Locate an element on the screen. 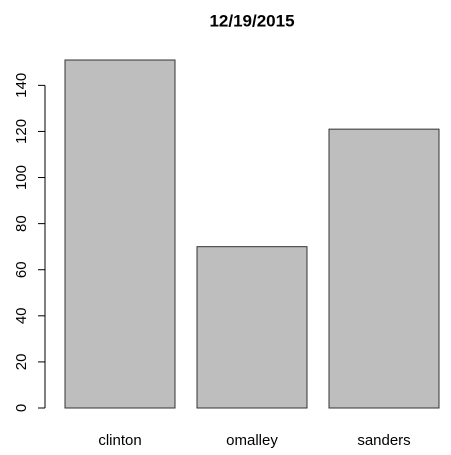 The image size is (451, 455). x-tick-label: sanders is located at coordinates (383, 440).